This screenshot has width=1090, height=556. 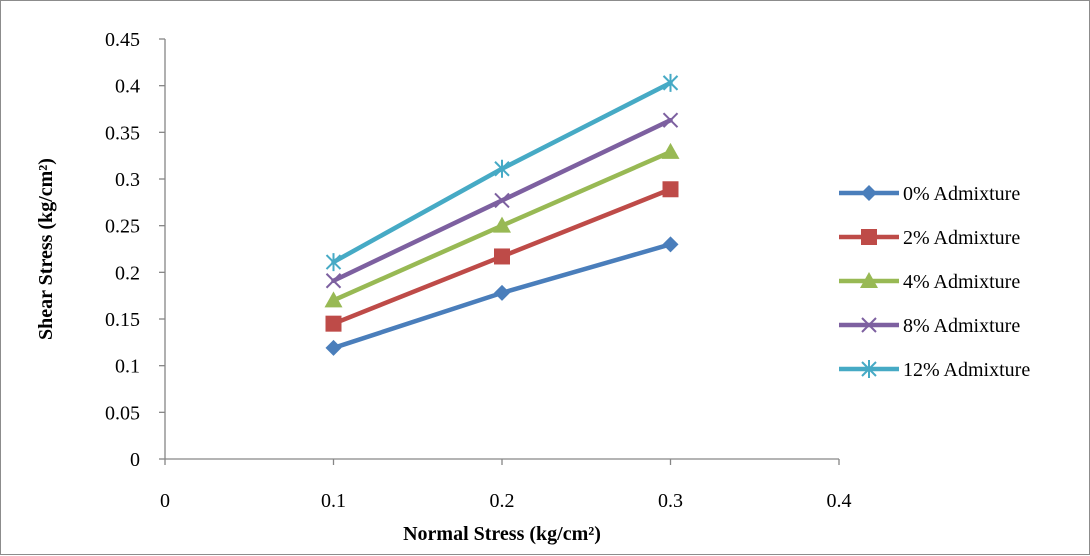 What do you see at coordinates (839, 501) in the screenshot?
I see `x-tick-label: 0.4` at bounding box center [839, 501].